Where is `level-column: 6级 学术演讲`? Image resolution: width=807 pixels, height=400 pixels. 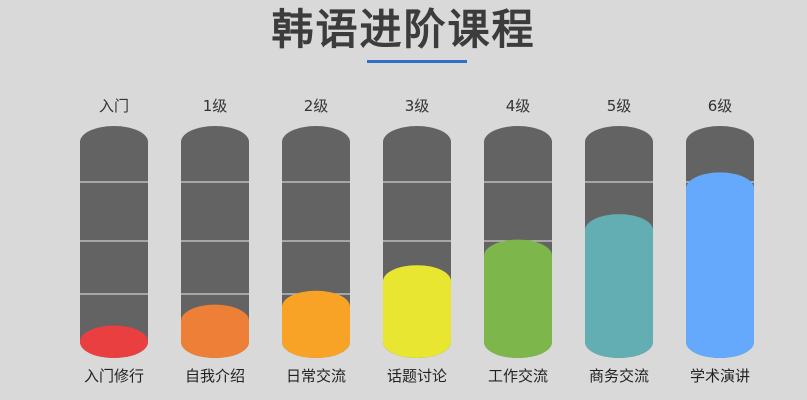
level-column: 6级 学术演讲 is located at coordinates (720, 246).